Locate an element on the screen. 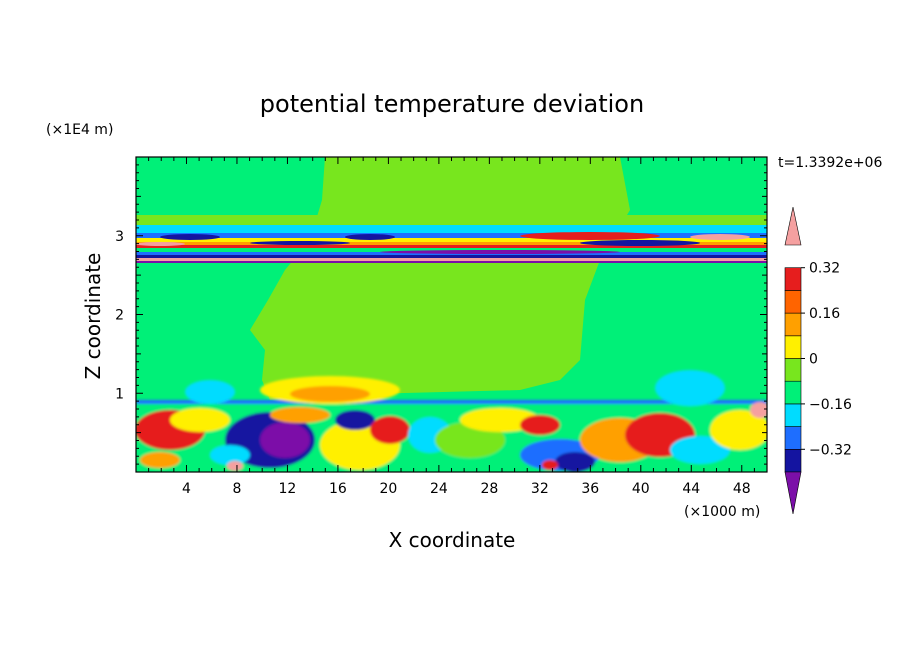 This screenshot has width=904, height=654. x-axis-label: X coordinate is located at coordinates (452, 540).